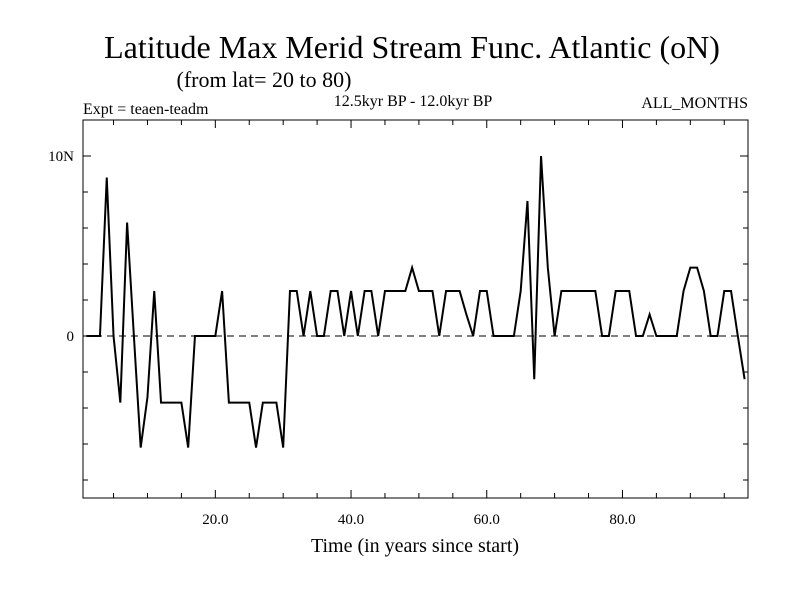 The image size is (800, 600). Describe the element at coordinates (487, 520) in the screenshot. I see `x-tick-label: 60.0` at that location.